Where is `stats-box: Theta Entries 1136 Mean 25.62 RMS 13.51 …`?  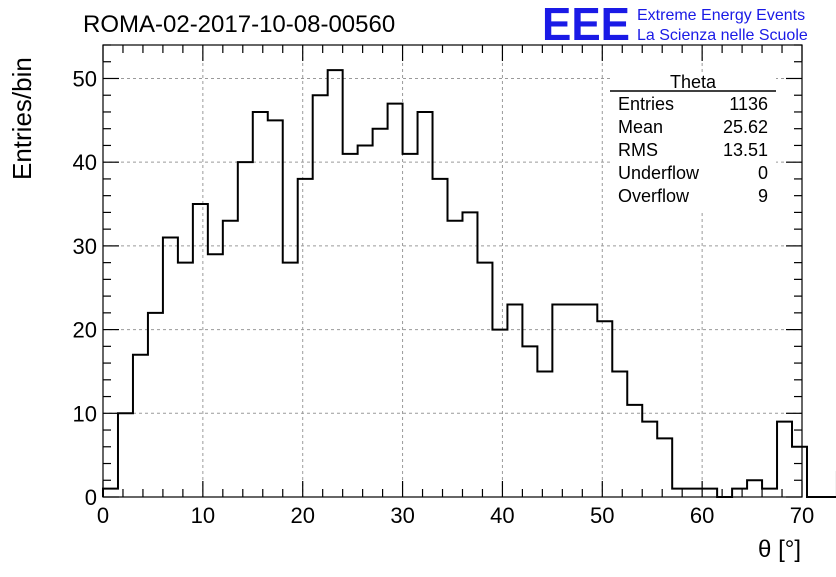 stats-box: Theta Entries 1136 Mean 25.62 RMS 13.51 … is located at coordinates (693, 141).